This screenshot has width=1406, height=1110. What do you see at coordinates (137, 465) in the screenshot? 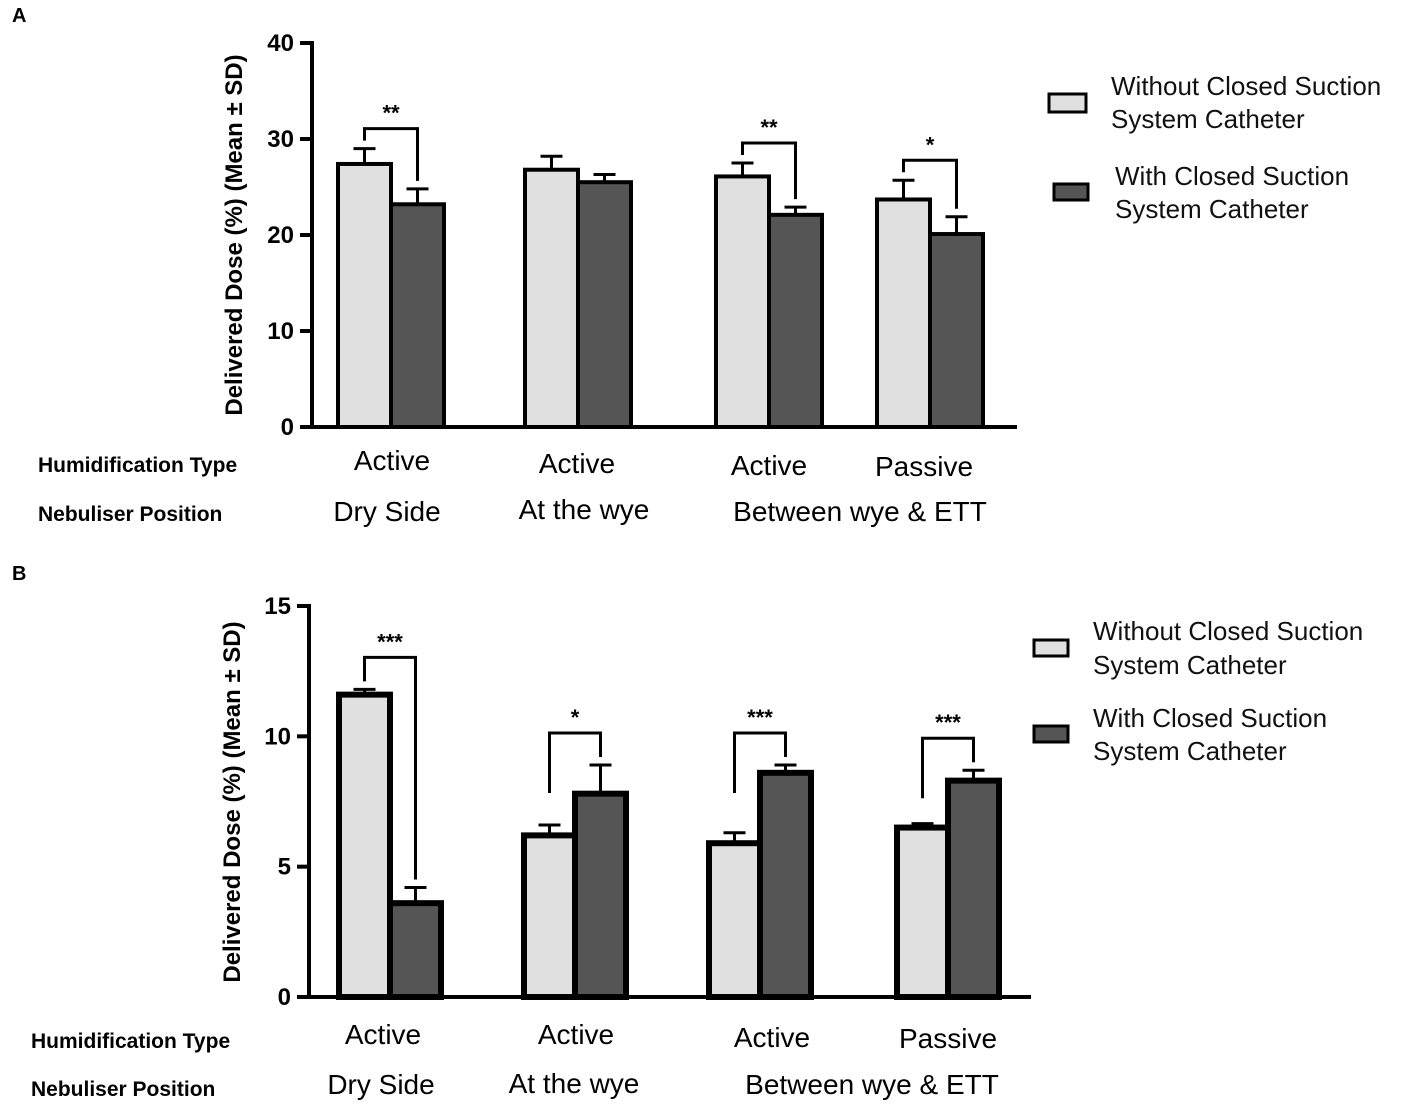
I see `panel-a-row-label-humidification: Humidification Type` at bounding box center [137, 465].